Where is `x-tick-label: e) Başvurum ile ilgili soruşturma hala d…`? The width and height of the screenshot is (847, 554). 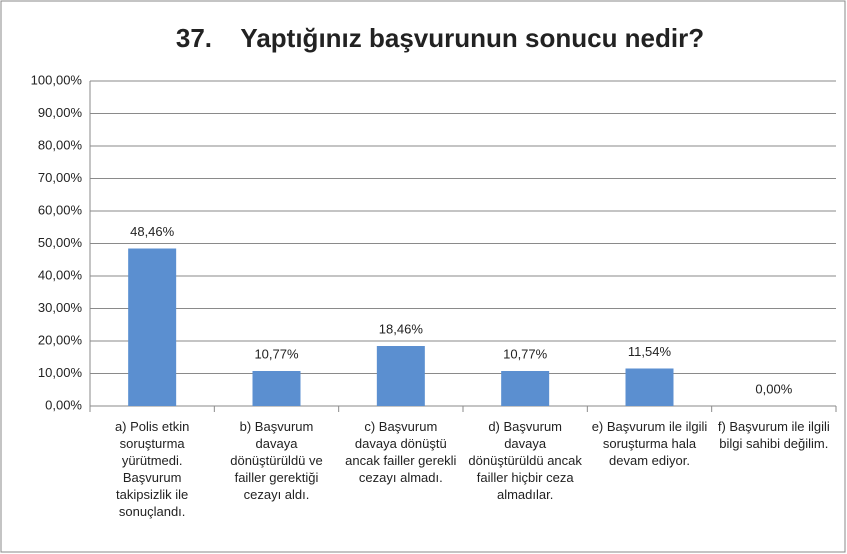
x-tick-label: e) Başvurum ile ilgili soruşturma hala d… is located at coordinates (649, 443).